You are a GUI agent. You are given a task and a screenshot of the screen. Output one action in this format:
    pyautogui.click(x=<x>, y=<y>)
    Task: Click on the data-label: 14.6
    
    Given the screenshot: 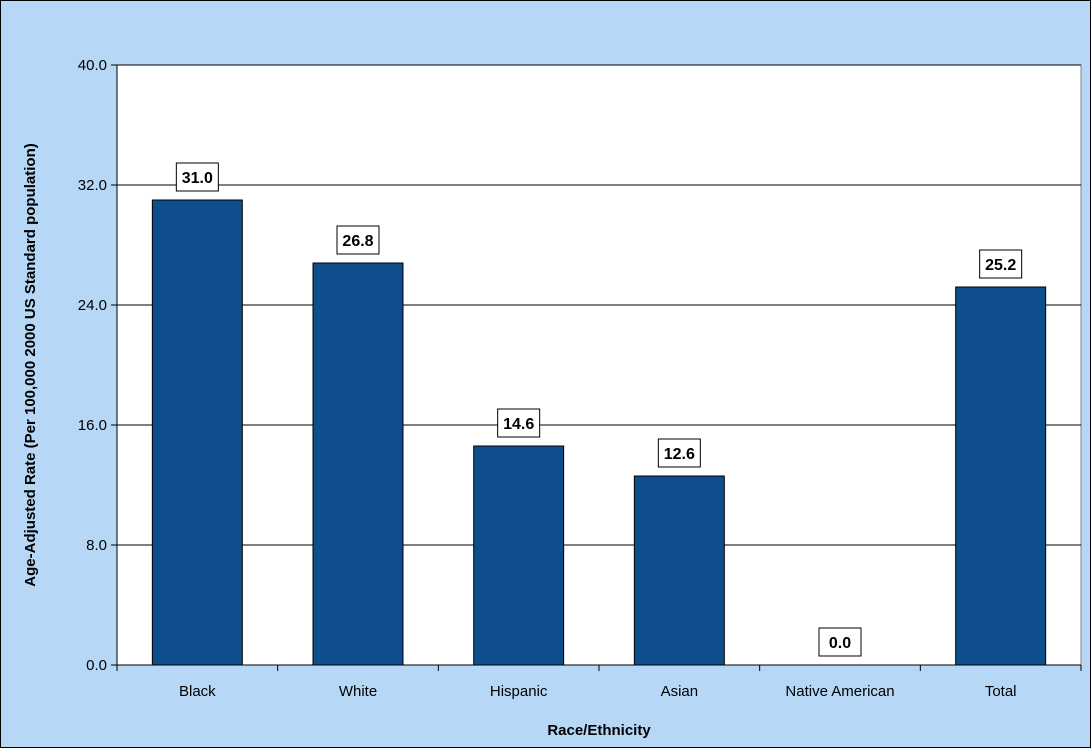 What is the action you would take?
    pyautogui.click(x=519, y=423)
    